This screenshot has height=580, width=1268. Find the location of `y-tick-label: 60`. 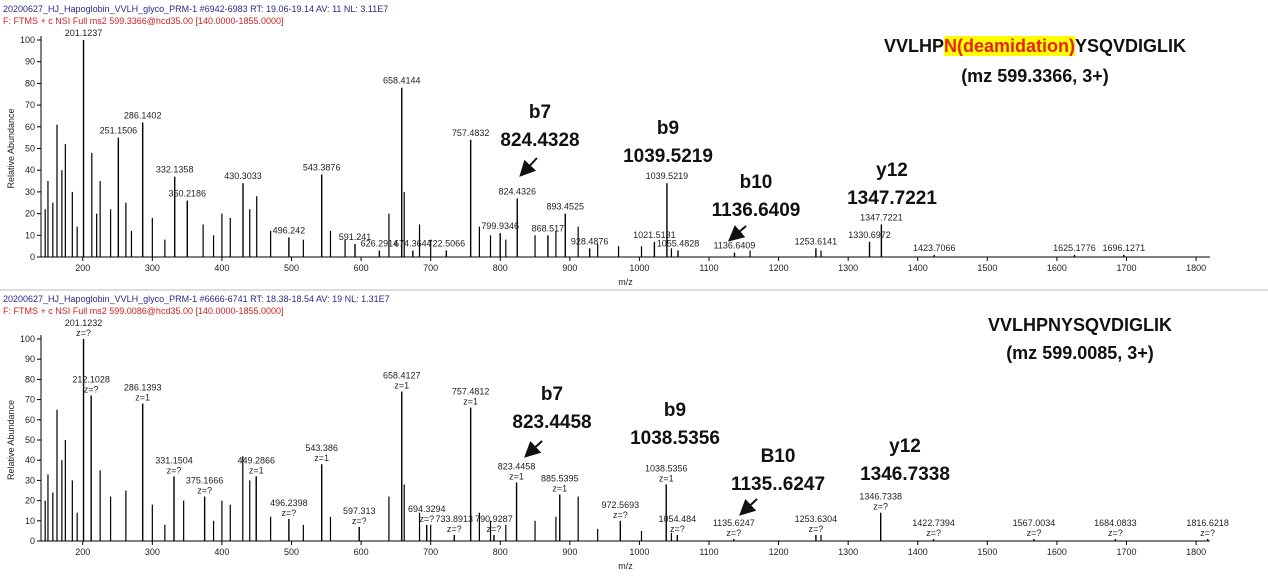

y-tick-label: 60 is located at coordinates (30, 127).